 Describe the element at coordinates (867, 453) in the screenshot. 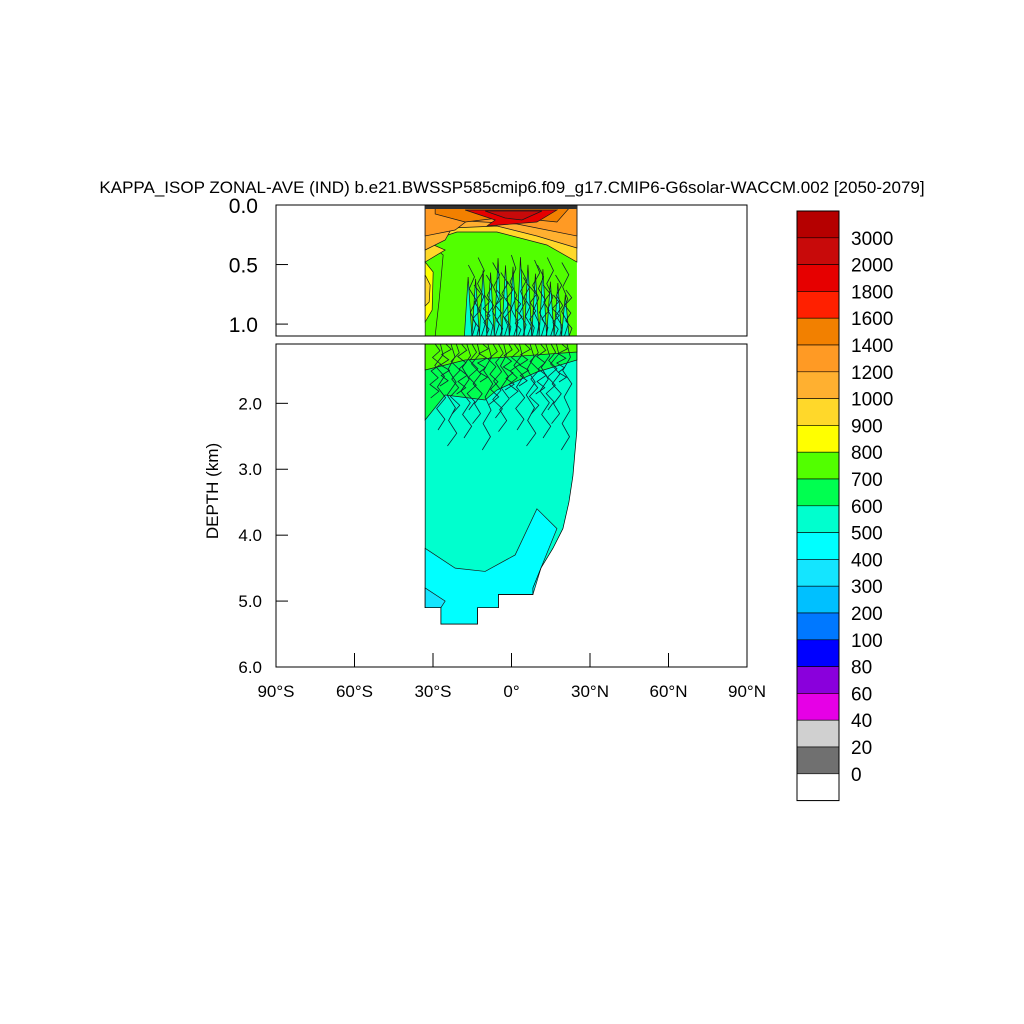

I see `colorbar-label: 800` at that location.